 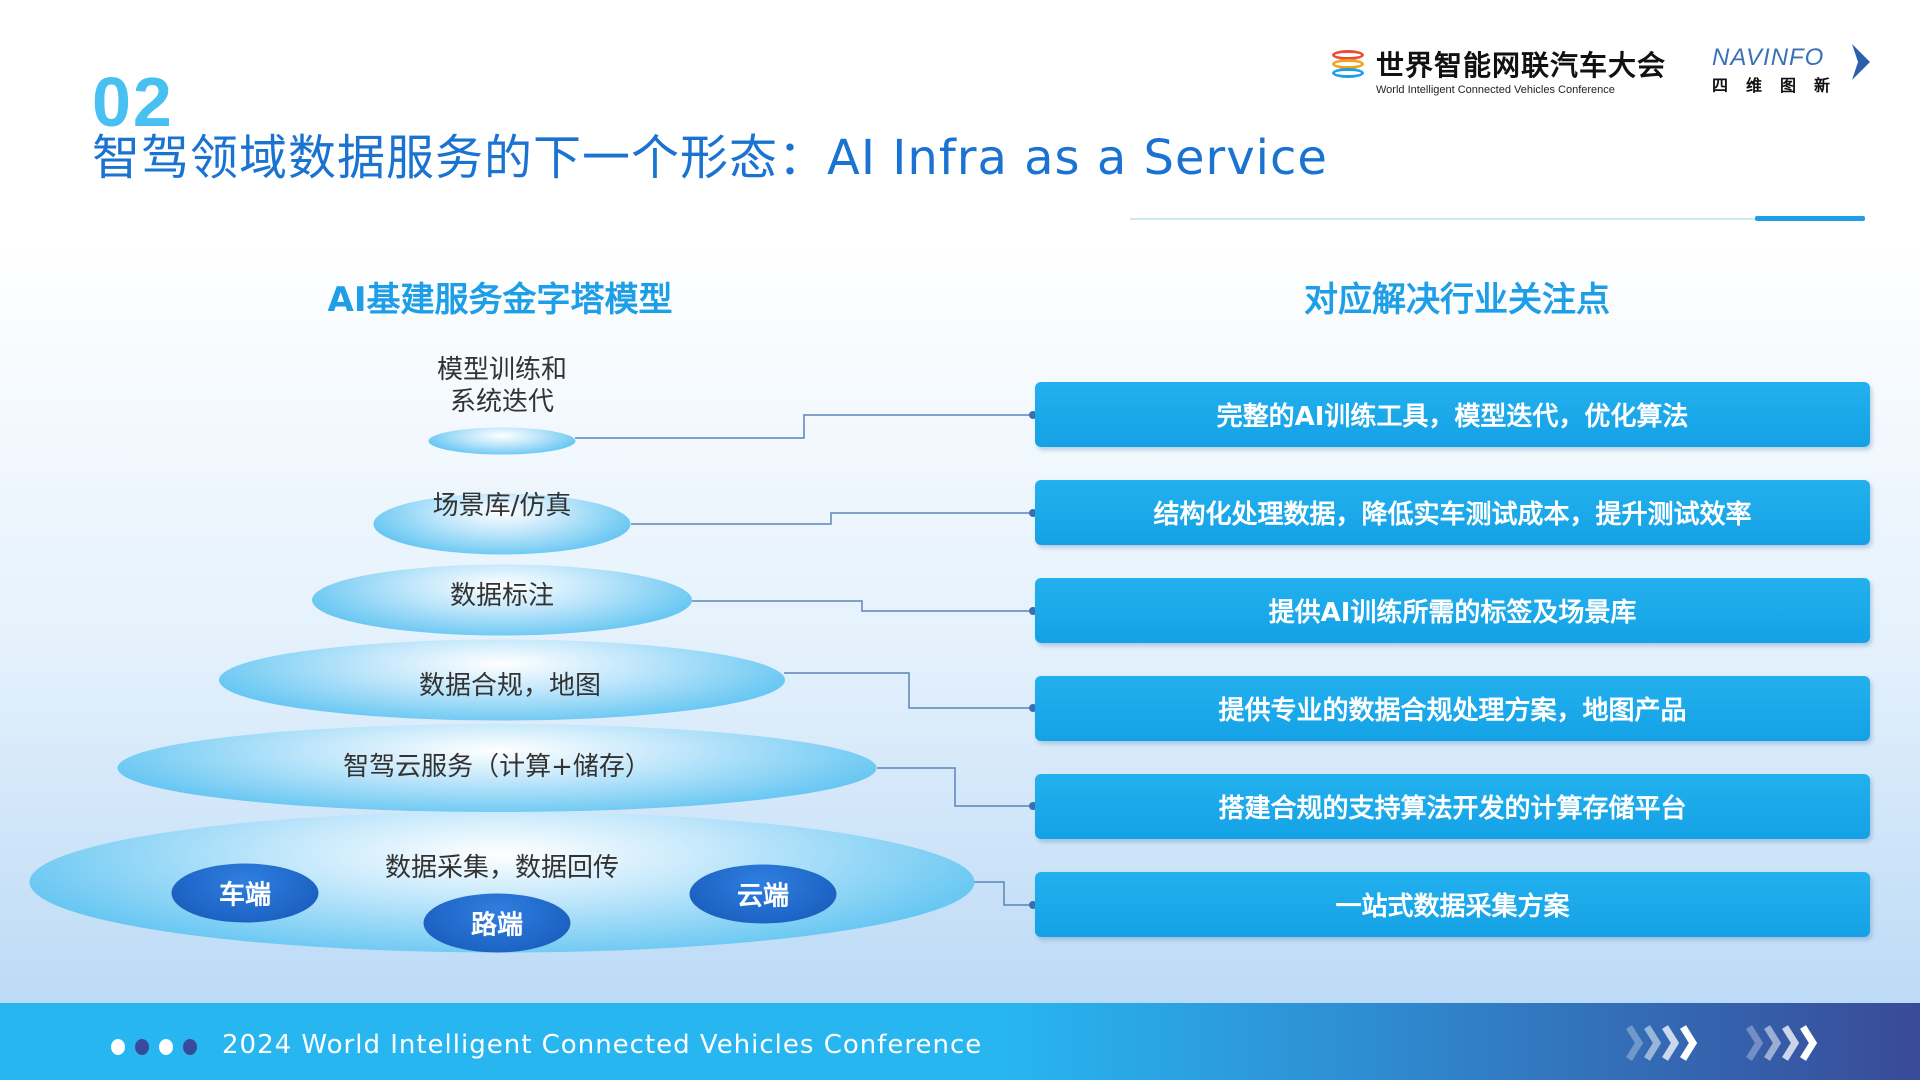 What do you see at coordinates (1521, 65) in the screenshot?
I see `wicv-title: 世界智能网联汽车大会` at bounding box center [1521, 65].